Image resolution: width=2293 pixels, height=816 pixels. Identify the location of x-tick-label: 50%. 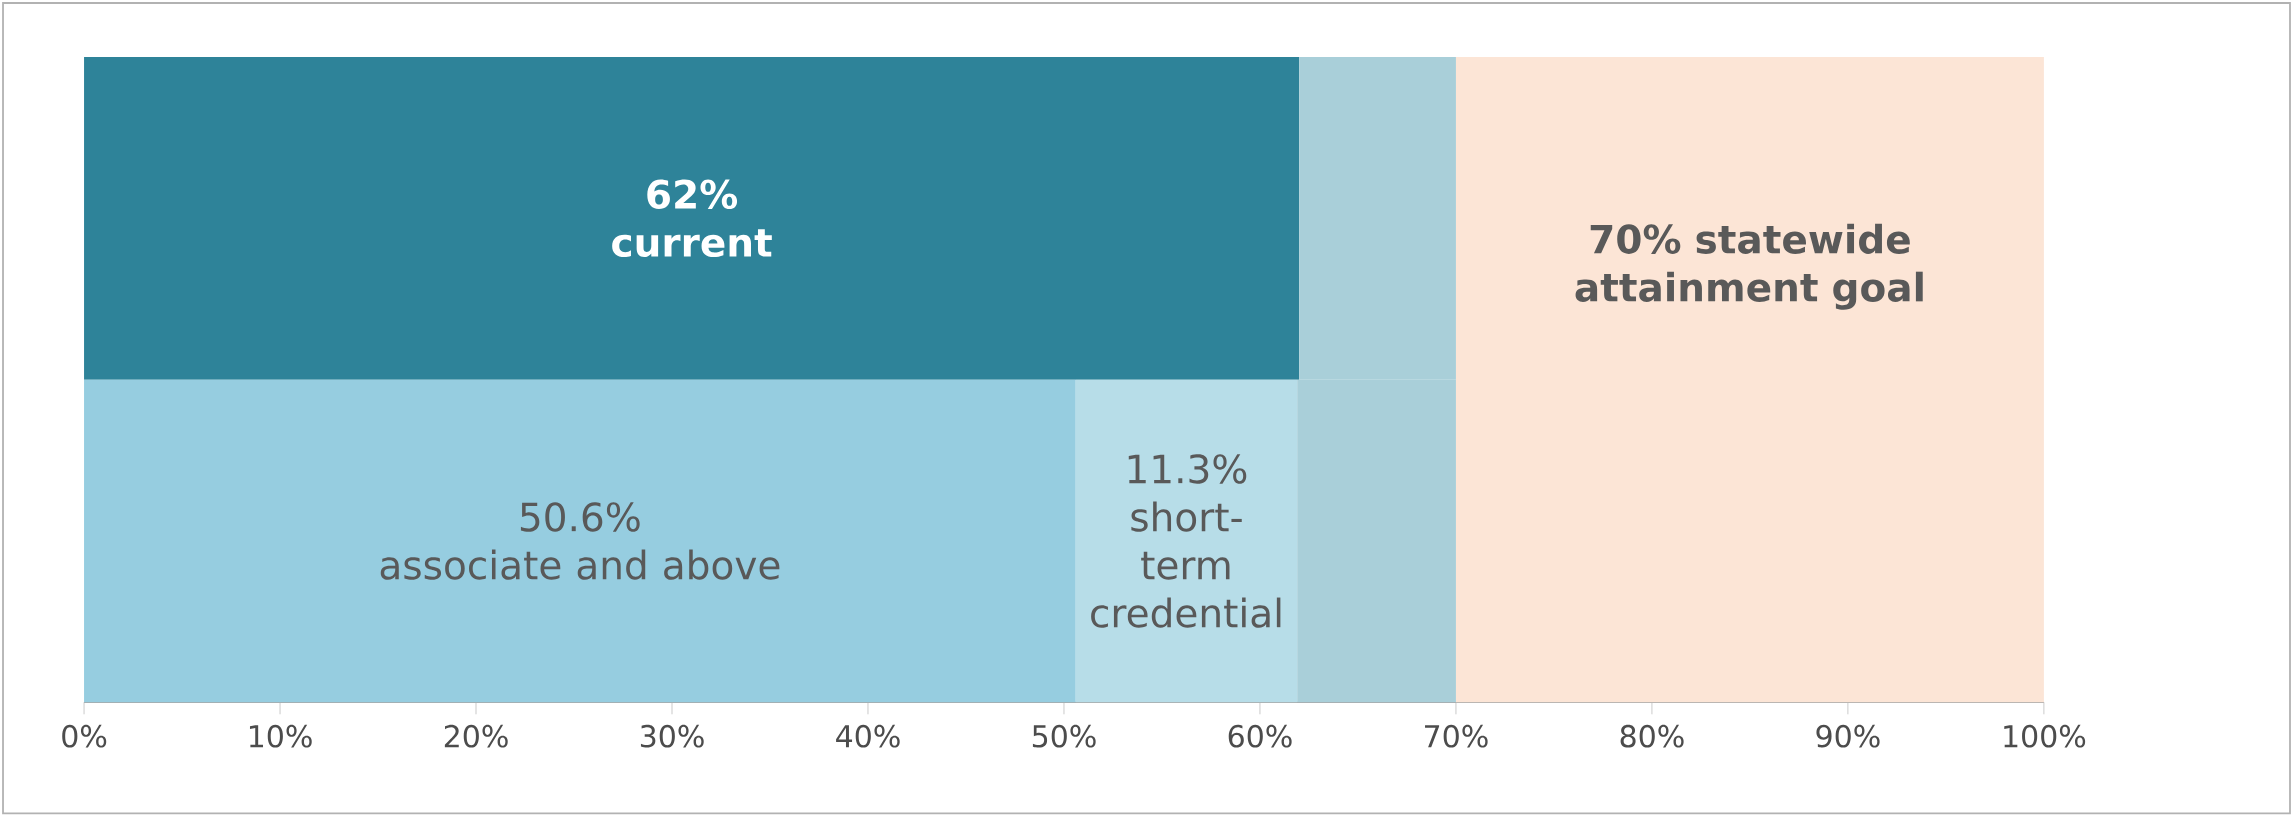
(1064, 736).